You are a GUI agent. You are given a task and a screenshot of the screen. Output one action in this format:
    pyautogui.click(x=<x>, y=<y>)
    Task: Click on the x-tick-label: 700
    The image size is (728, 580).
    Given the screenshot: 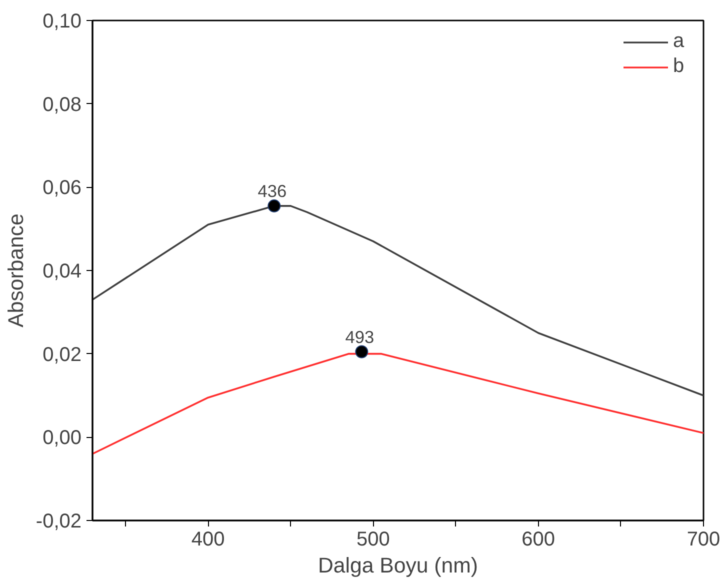 What is the action you would take?
    pyautogui.click(x=703, y=539)
    